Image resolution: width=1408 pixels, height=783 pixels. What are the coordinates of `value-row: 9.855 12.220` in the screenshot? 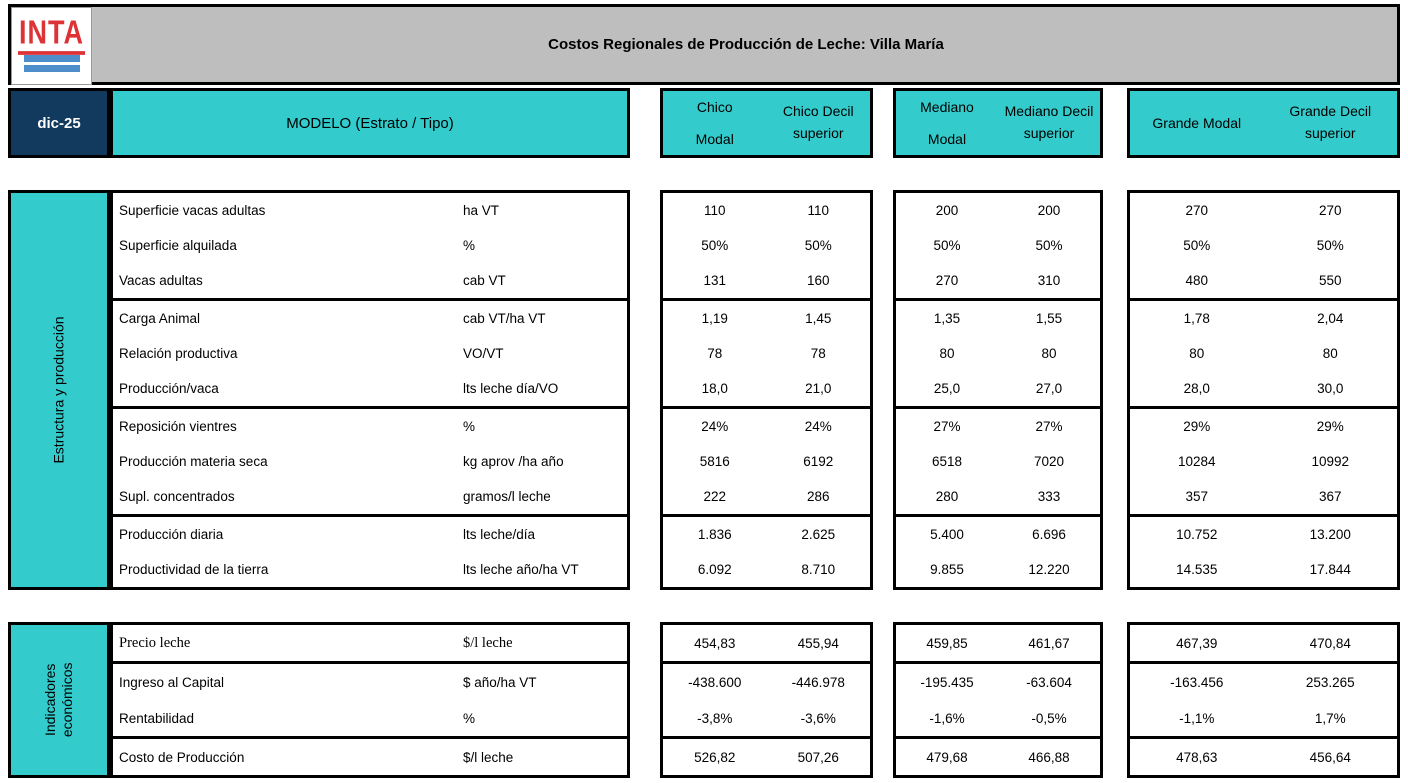 It's located at (998, 569).